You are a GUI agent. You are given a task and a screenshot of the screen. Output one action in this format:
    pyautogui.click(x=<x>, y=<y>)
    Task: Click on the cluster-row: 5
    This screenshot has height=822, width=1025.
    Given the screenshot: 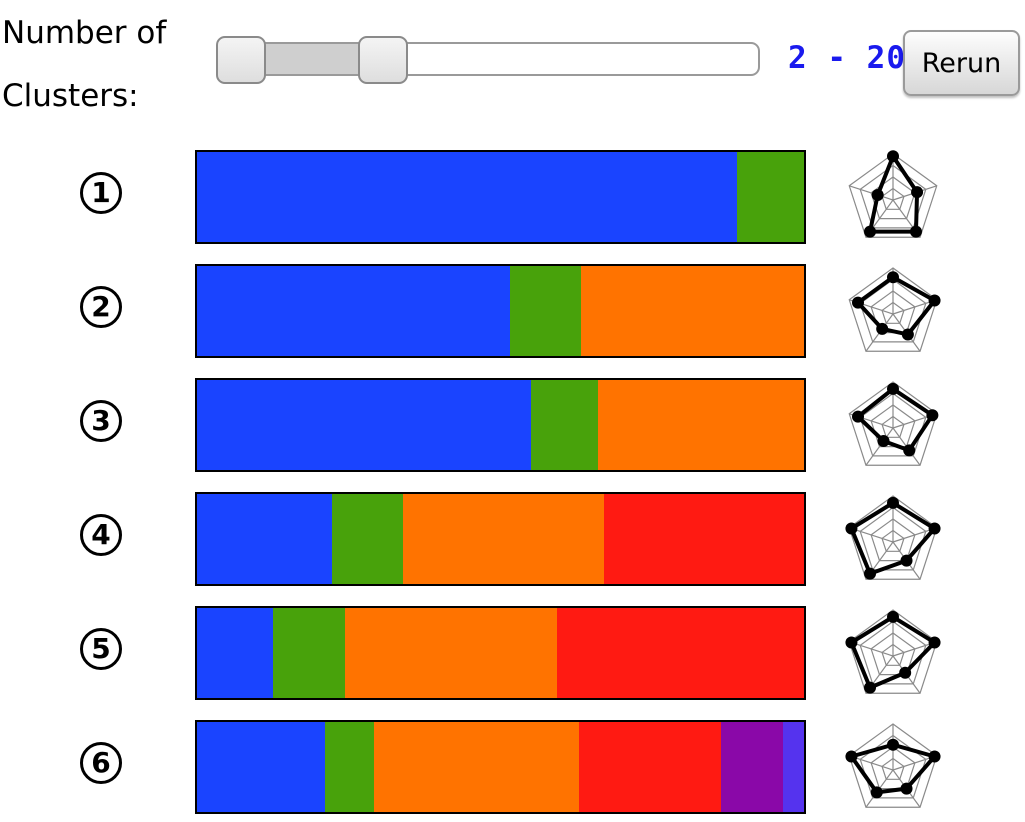 What is the action you would take?
    pyautogui.click(x=512, y=653)
    